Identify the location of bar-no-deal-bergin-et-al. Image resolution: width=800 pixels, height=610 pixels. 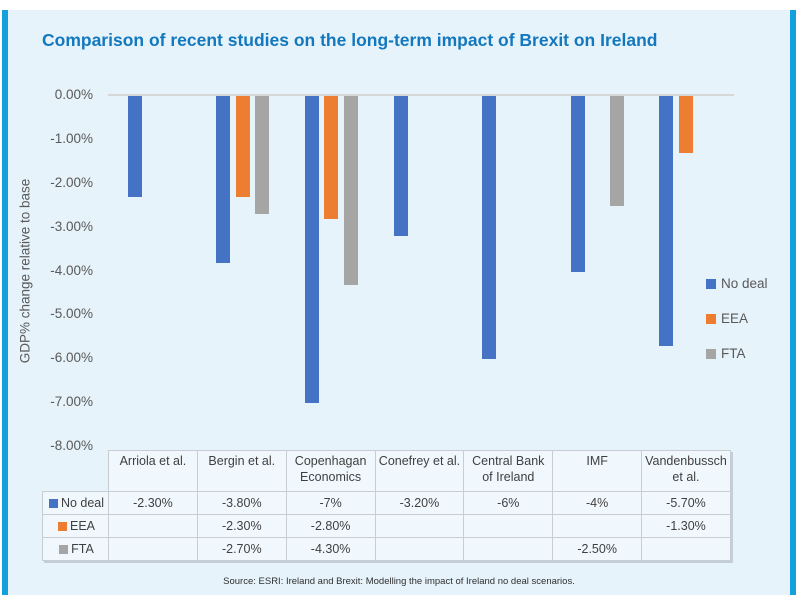
(223, 179).